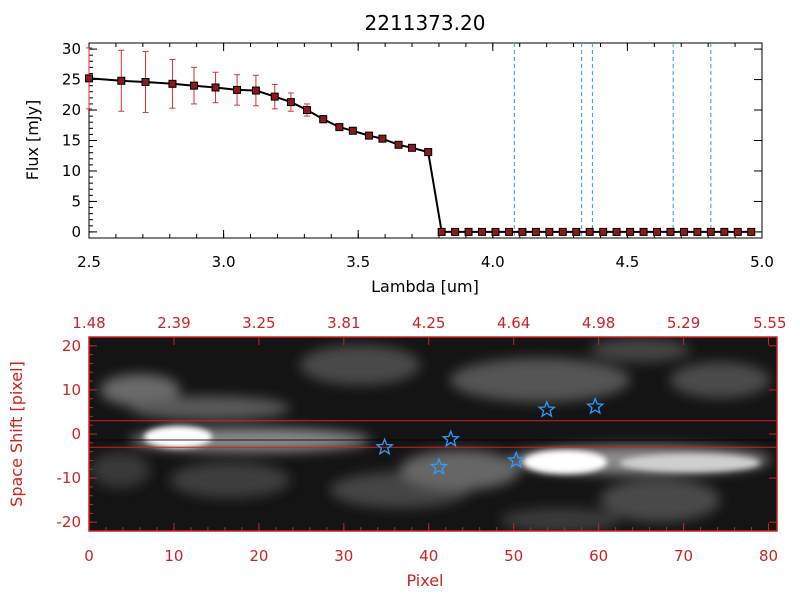 The width and height of the screenshot is (800, 600). I want to click on image-y-label: Space Shift [pixel], so click(16, 434).